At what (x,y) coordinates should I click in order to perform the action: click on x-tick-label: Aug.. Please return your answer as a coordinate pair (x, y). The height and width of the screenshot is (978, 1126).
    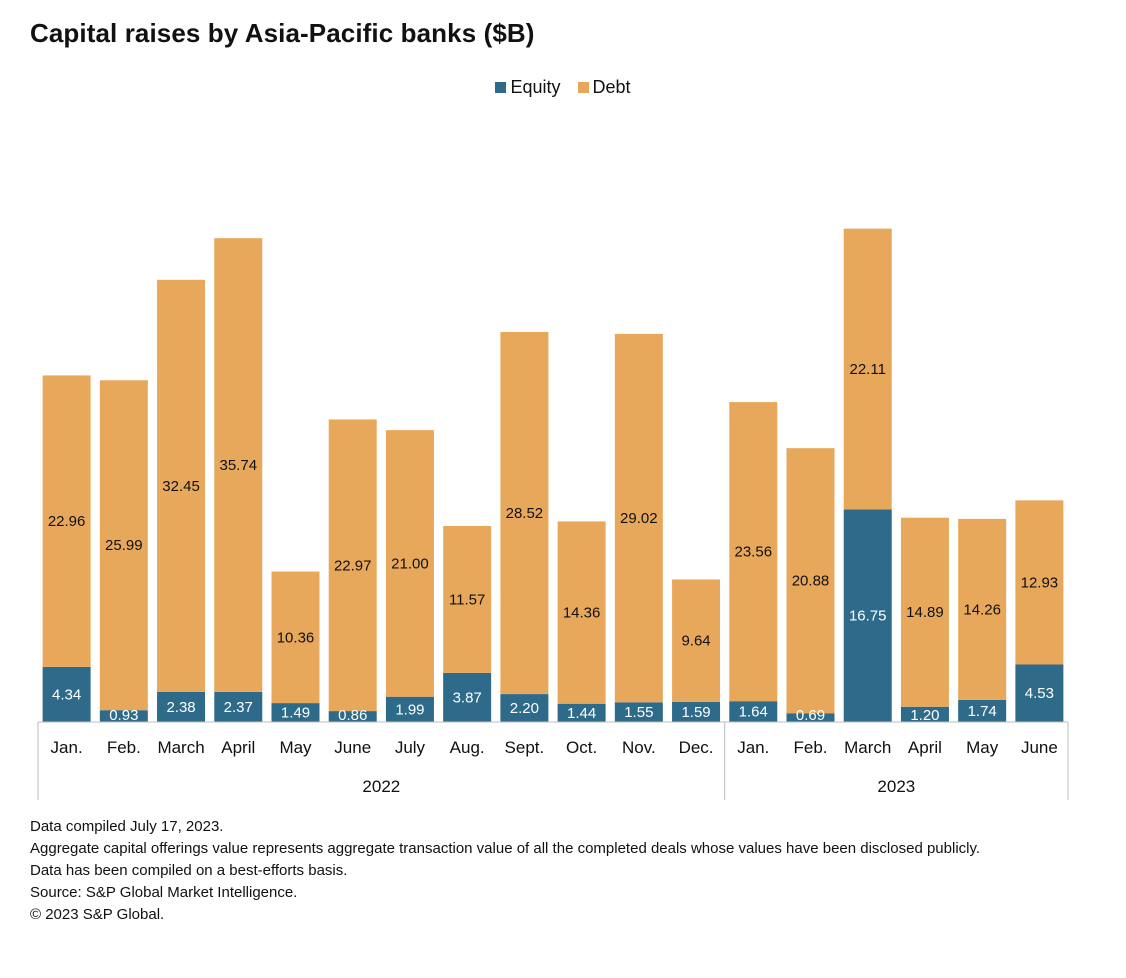
    Looking at the image, I should click on (467, 747).